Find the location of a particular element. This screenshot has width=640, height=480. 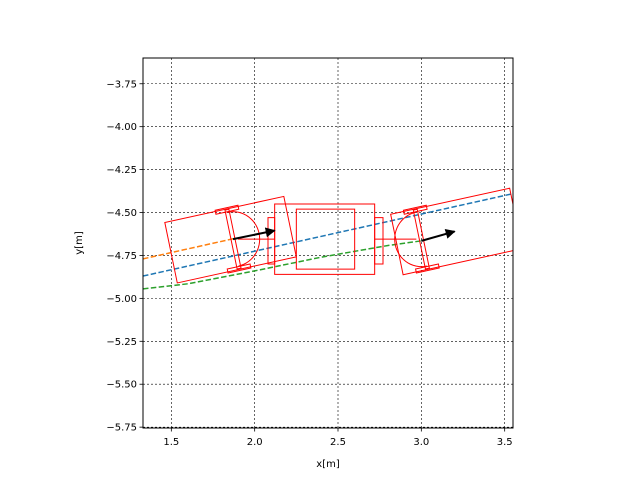

trailer-chassis is located at coordinates (230, 239).